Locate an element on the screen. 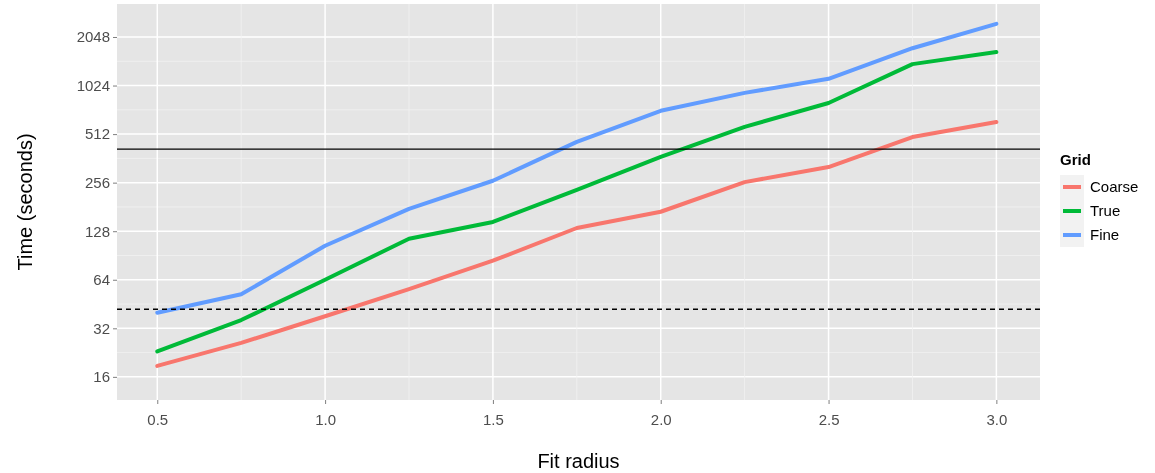 Image resolution: width=1155 pixels, height=473 pixels. x-tick-label: 2.0 is located at coordinates (661, 419).